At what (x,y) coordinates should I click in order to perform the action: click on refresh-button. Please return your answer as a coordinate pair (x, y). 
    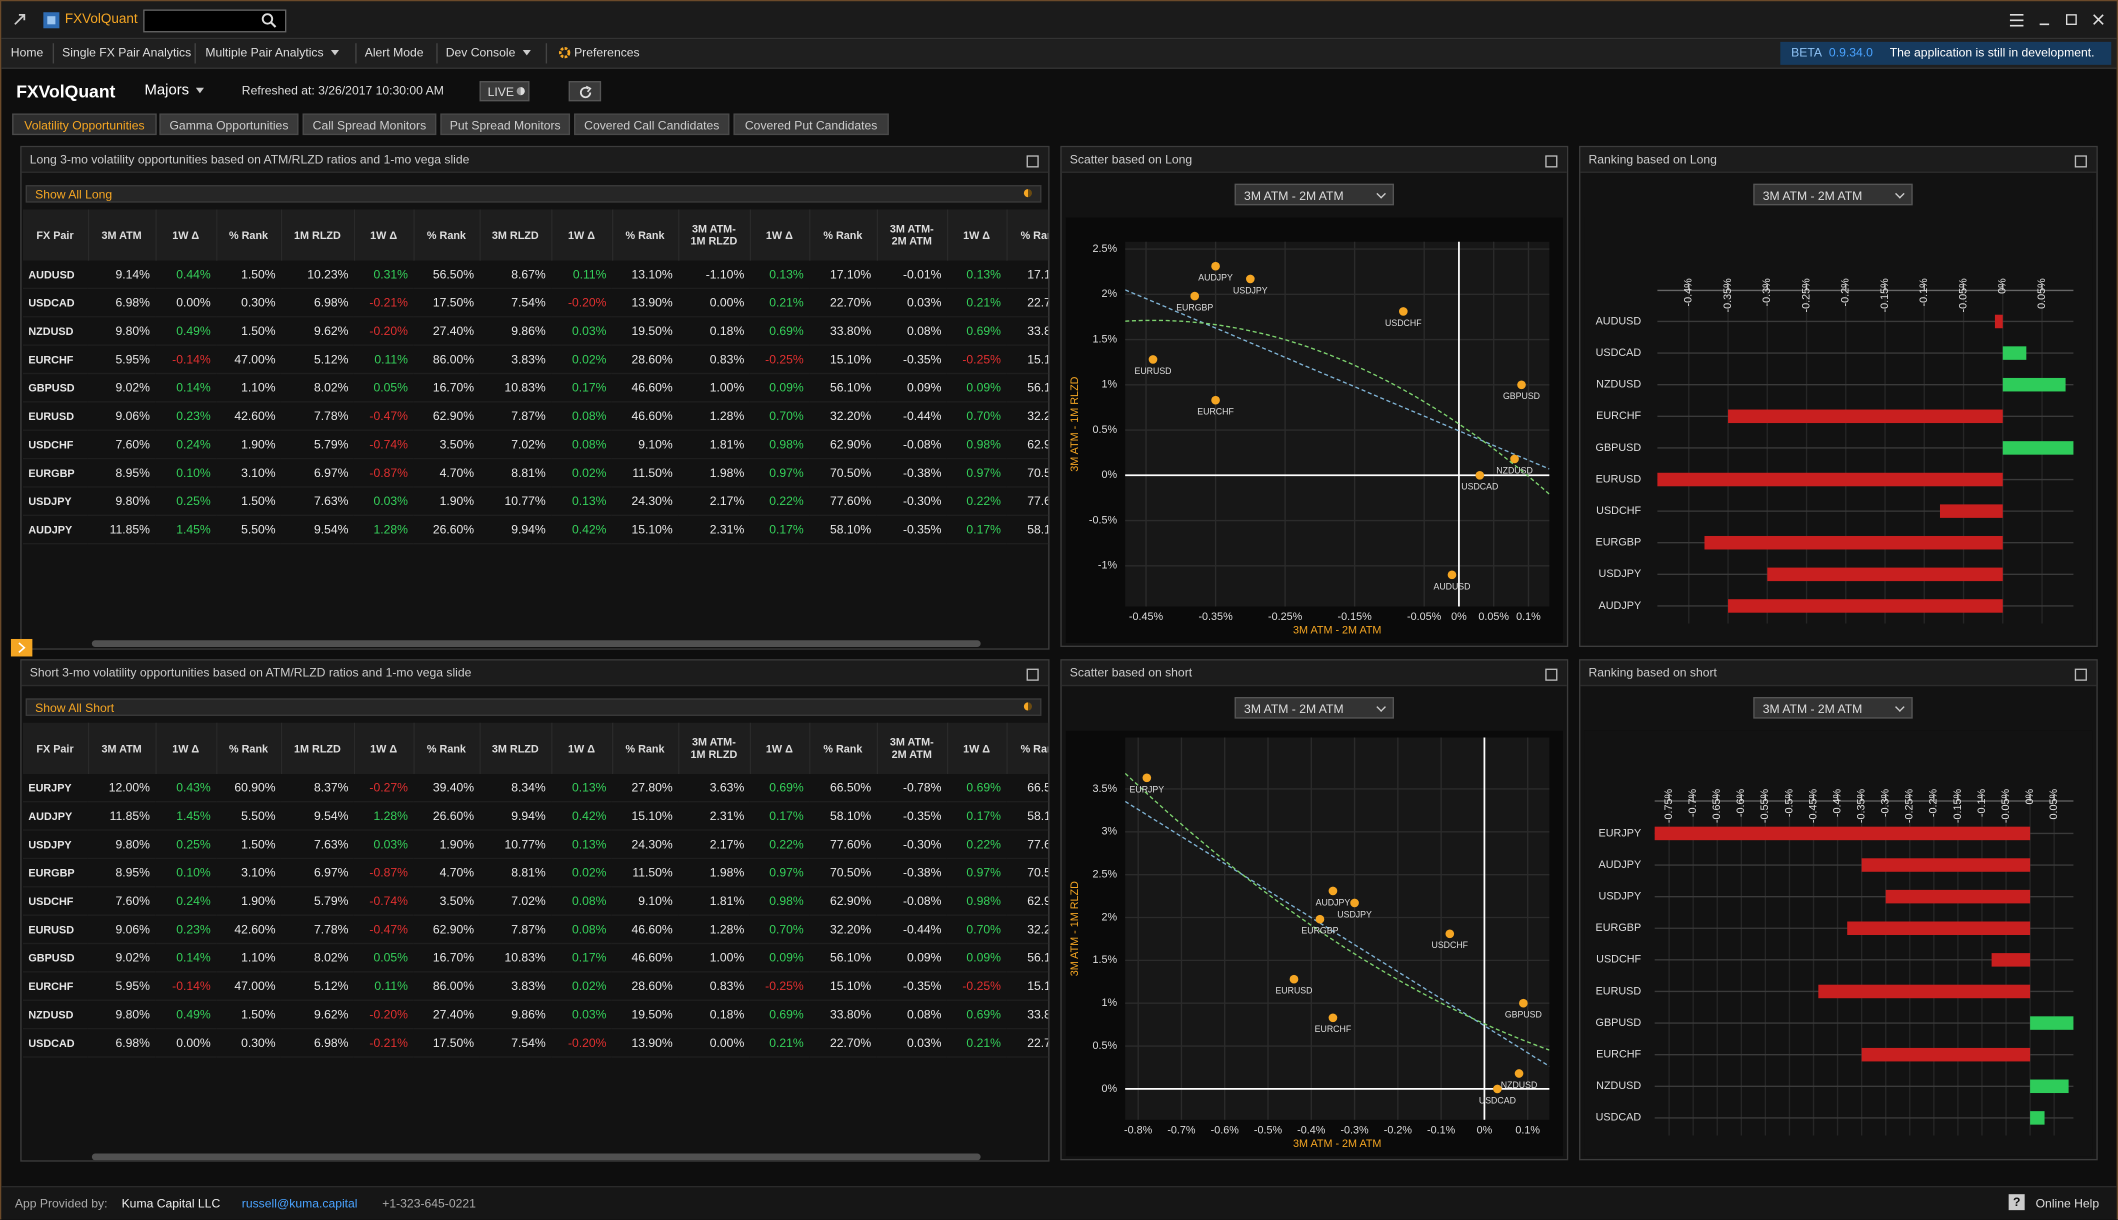
    Looking at the image, I should click on (585, 91).